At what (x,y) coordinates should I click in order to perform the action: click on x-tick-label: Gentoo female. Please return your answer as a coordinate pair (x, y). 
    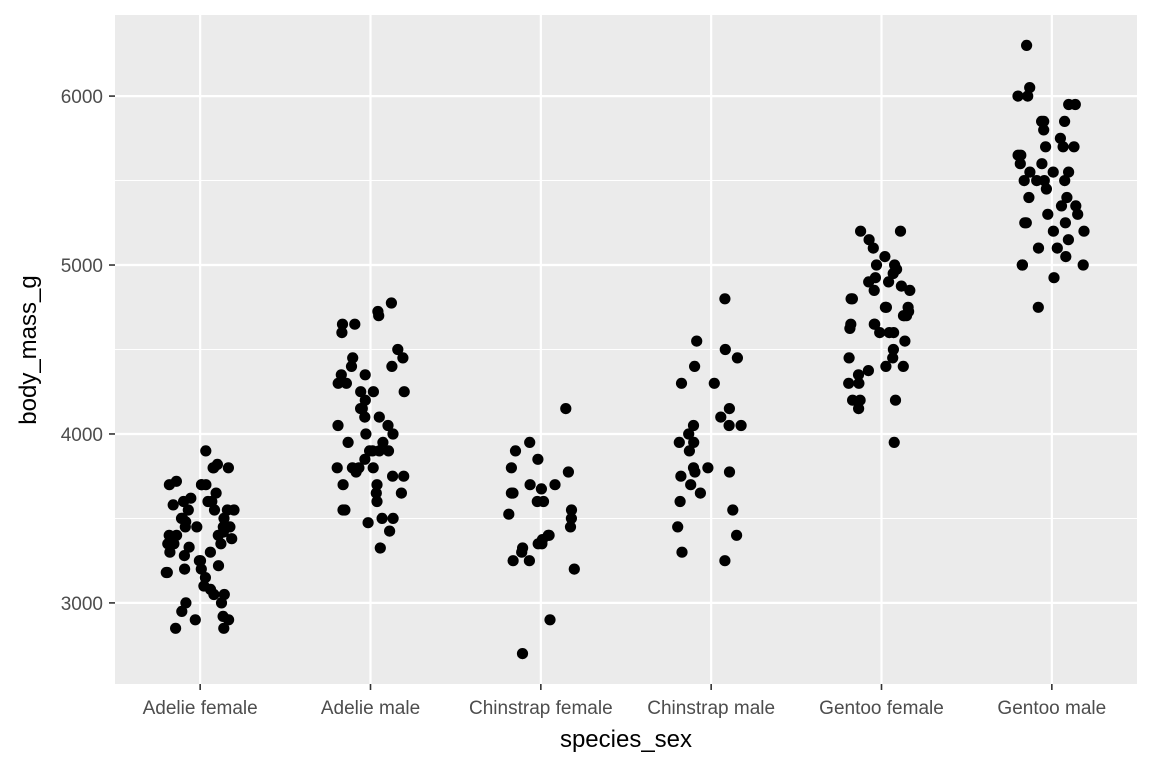
    Looking at the image, I should click on (881, 708).